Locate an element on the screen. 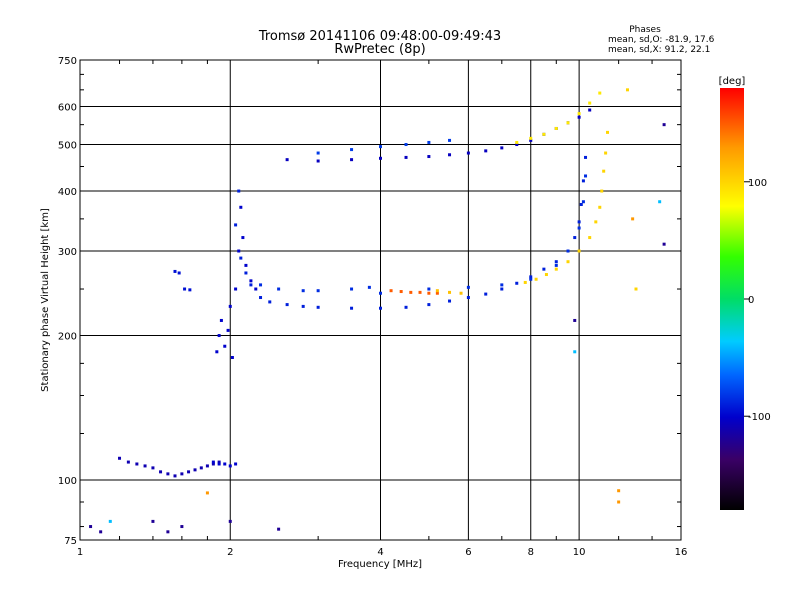  x-axis-label: Frequency [MHz] is located at coordinates (380, 564).